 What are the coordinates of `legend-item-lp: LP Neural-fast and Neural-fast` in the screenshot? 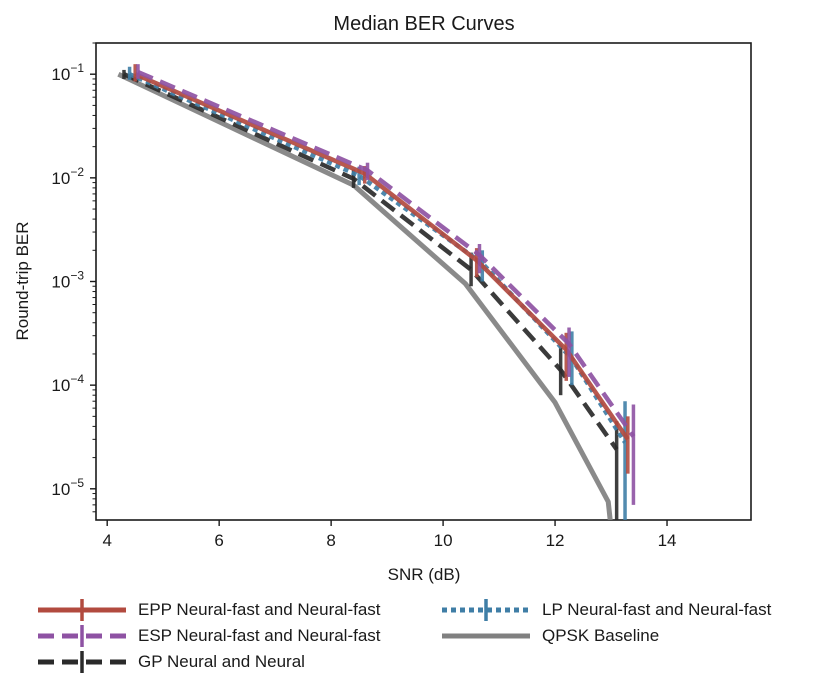 It's located at (605, 610).